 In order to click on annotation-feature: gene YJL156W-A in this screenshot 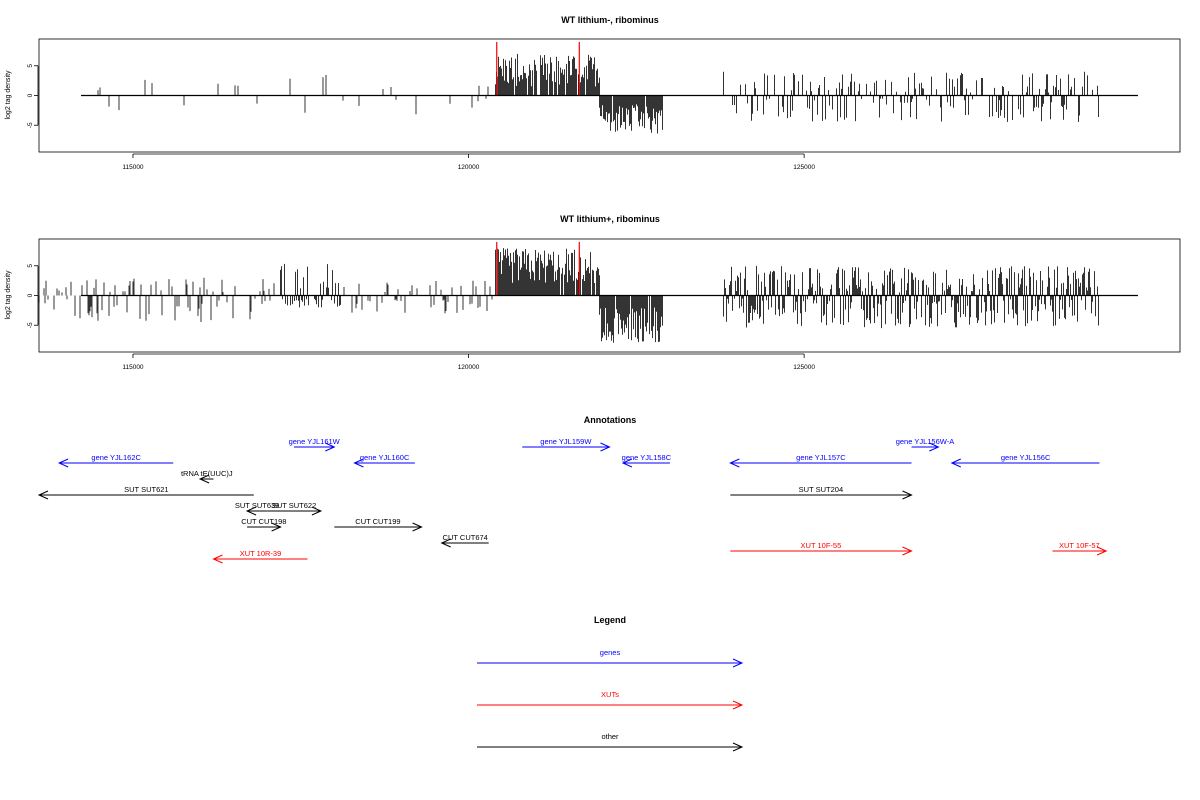, I will do `click(925, 444)`.